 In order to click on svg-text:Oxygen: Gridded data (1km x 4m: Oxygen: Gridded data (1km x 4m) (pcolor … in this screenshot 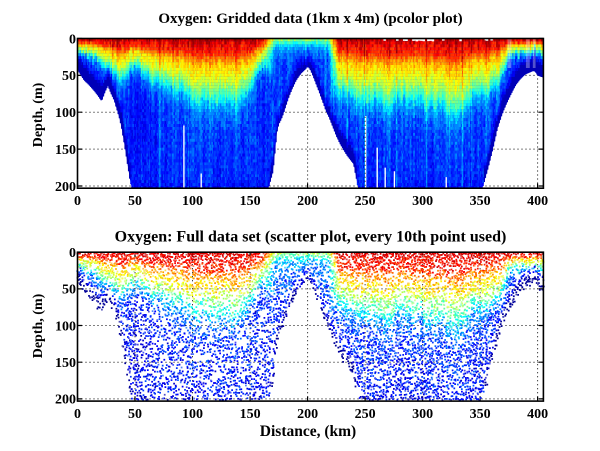, I will do `click(310, 19)`.